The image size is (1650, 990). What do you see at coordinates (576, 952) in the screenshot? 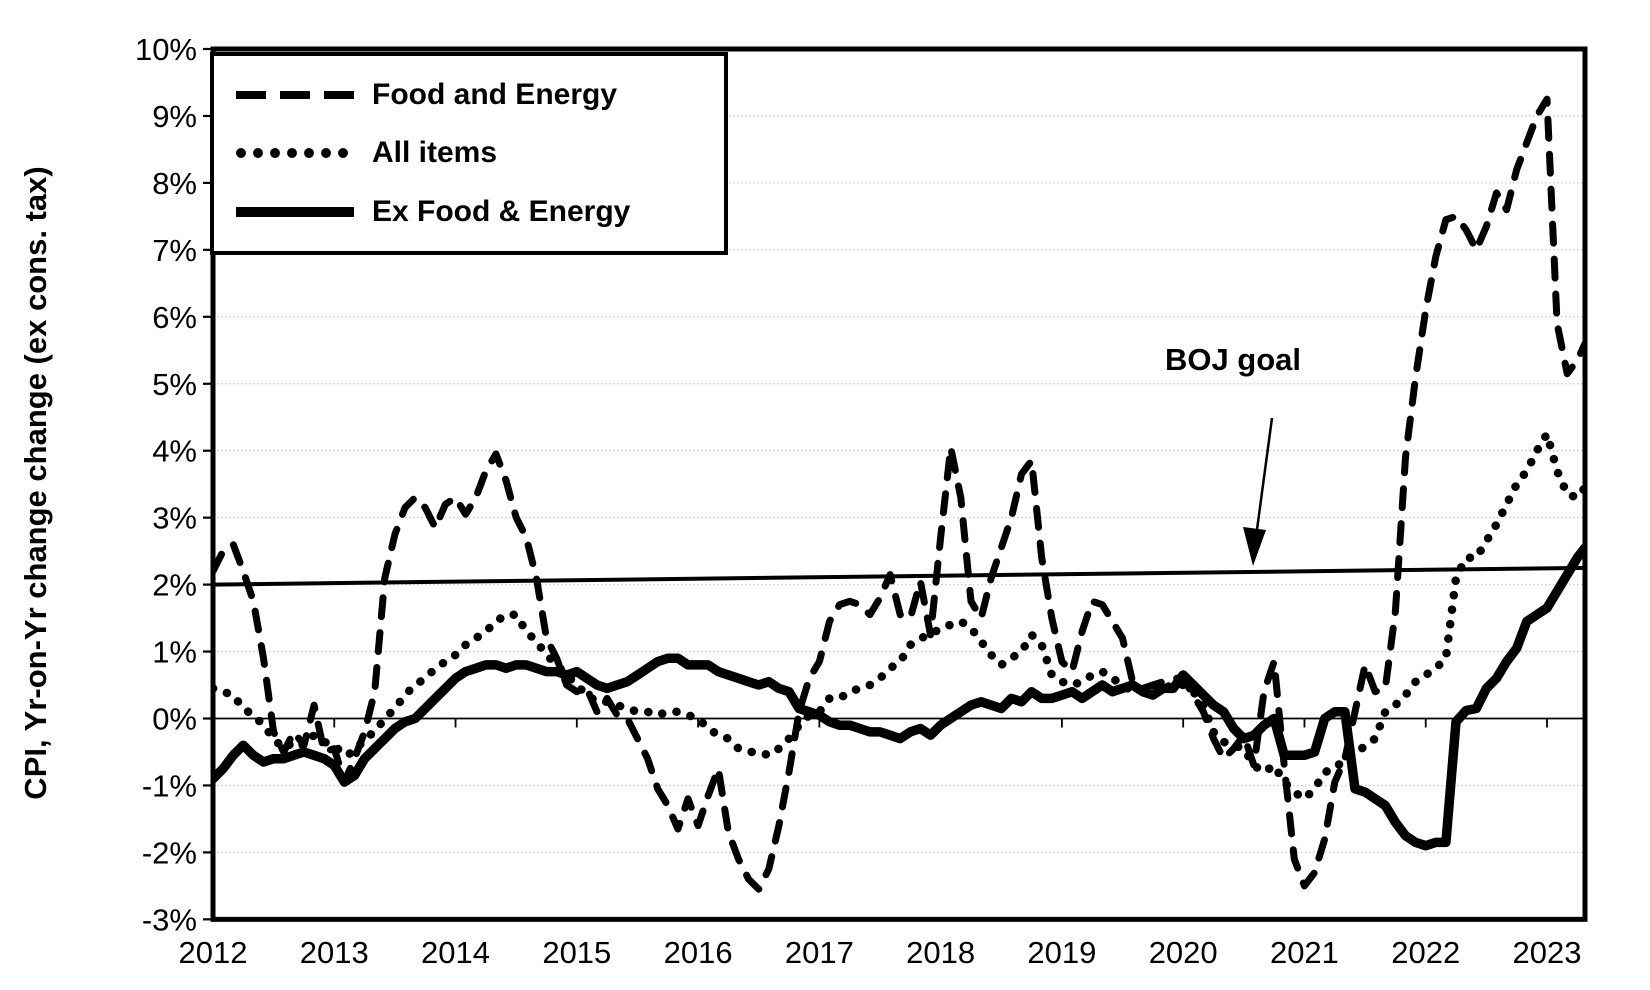
I see `x-tick-label: 2015` at bounding box center [576, 952].